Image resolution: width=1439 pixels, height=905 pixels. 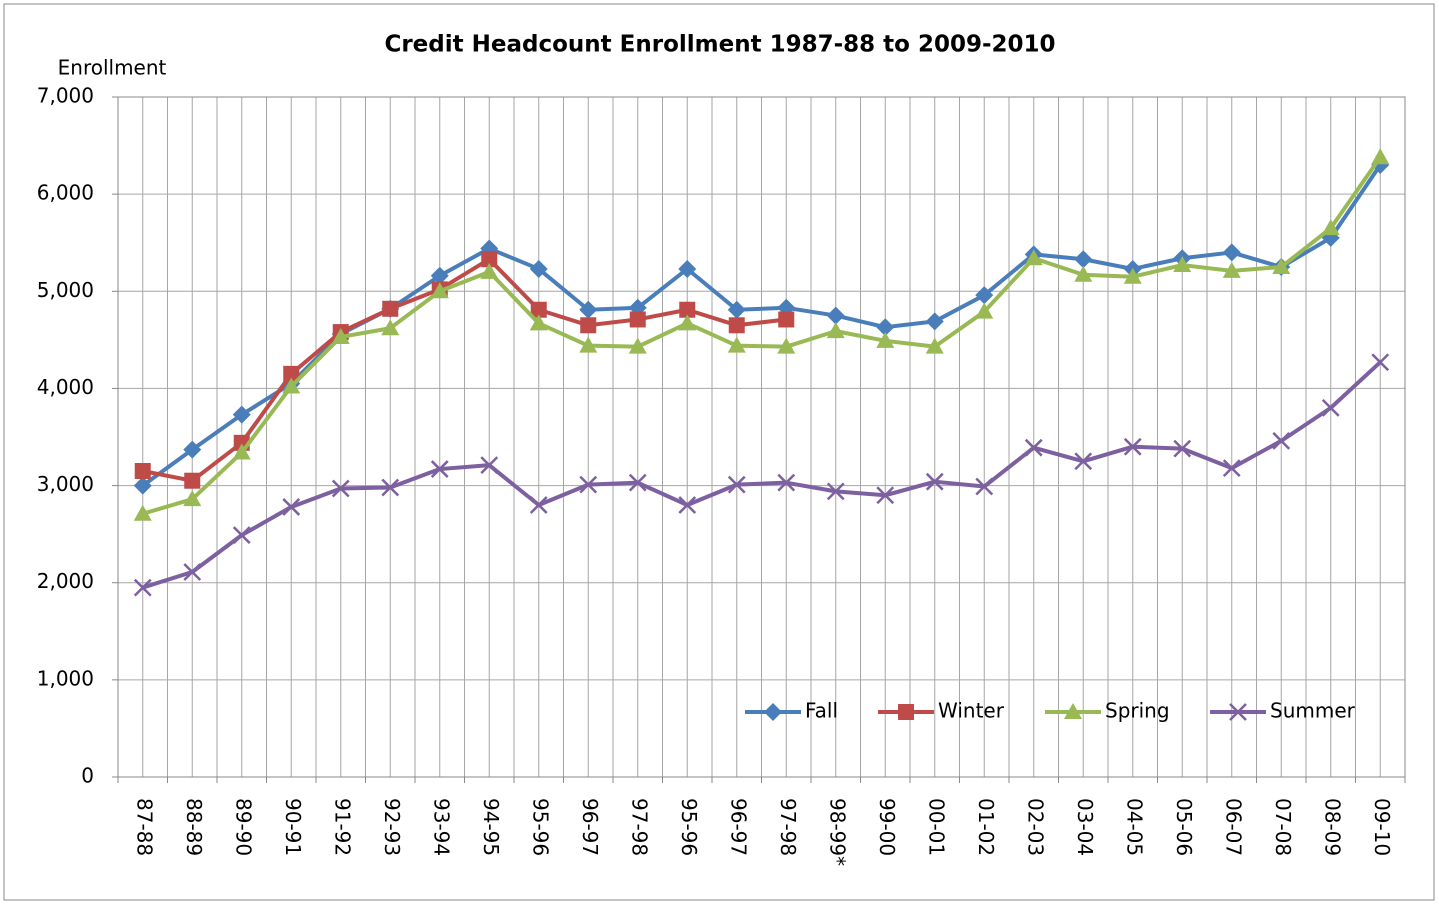 I want to click on x-tick-label: 03-04, so click(x=1085, y=827).